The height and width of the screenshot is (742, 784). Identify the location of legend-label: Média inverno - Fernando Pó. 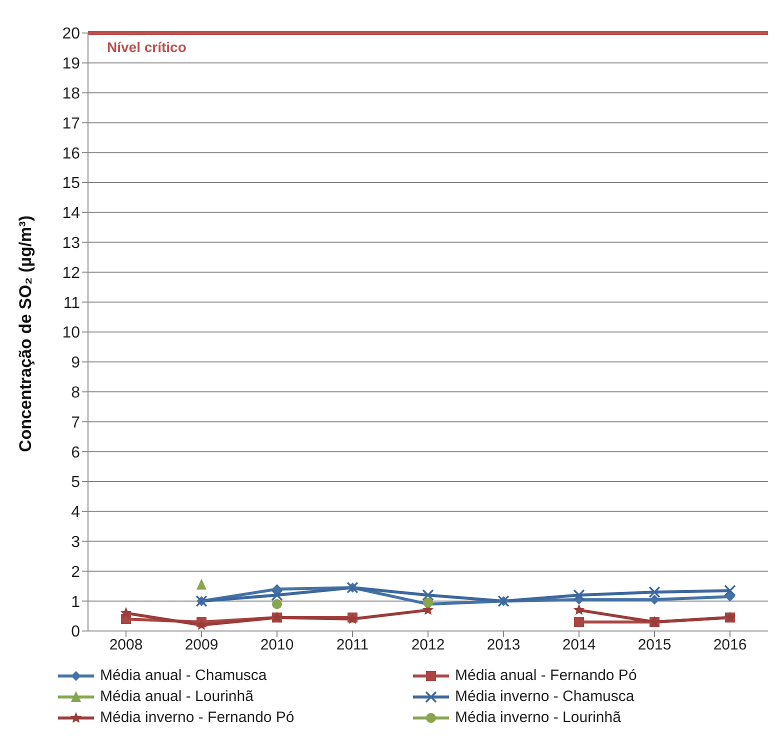
(197, 717).